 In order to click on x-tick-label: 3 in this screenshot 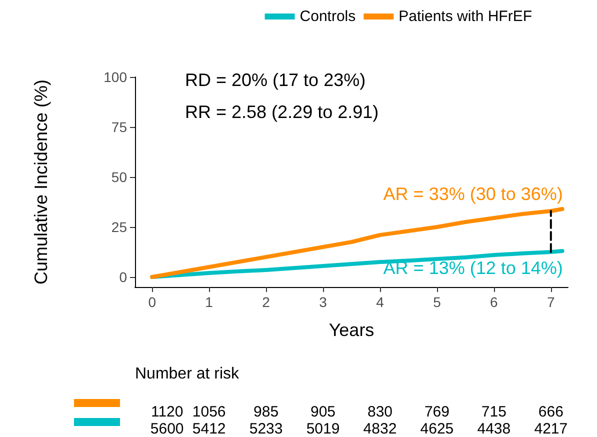, I will do `click(323, 302)`.